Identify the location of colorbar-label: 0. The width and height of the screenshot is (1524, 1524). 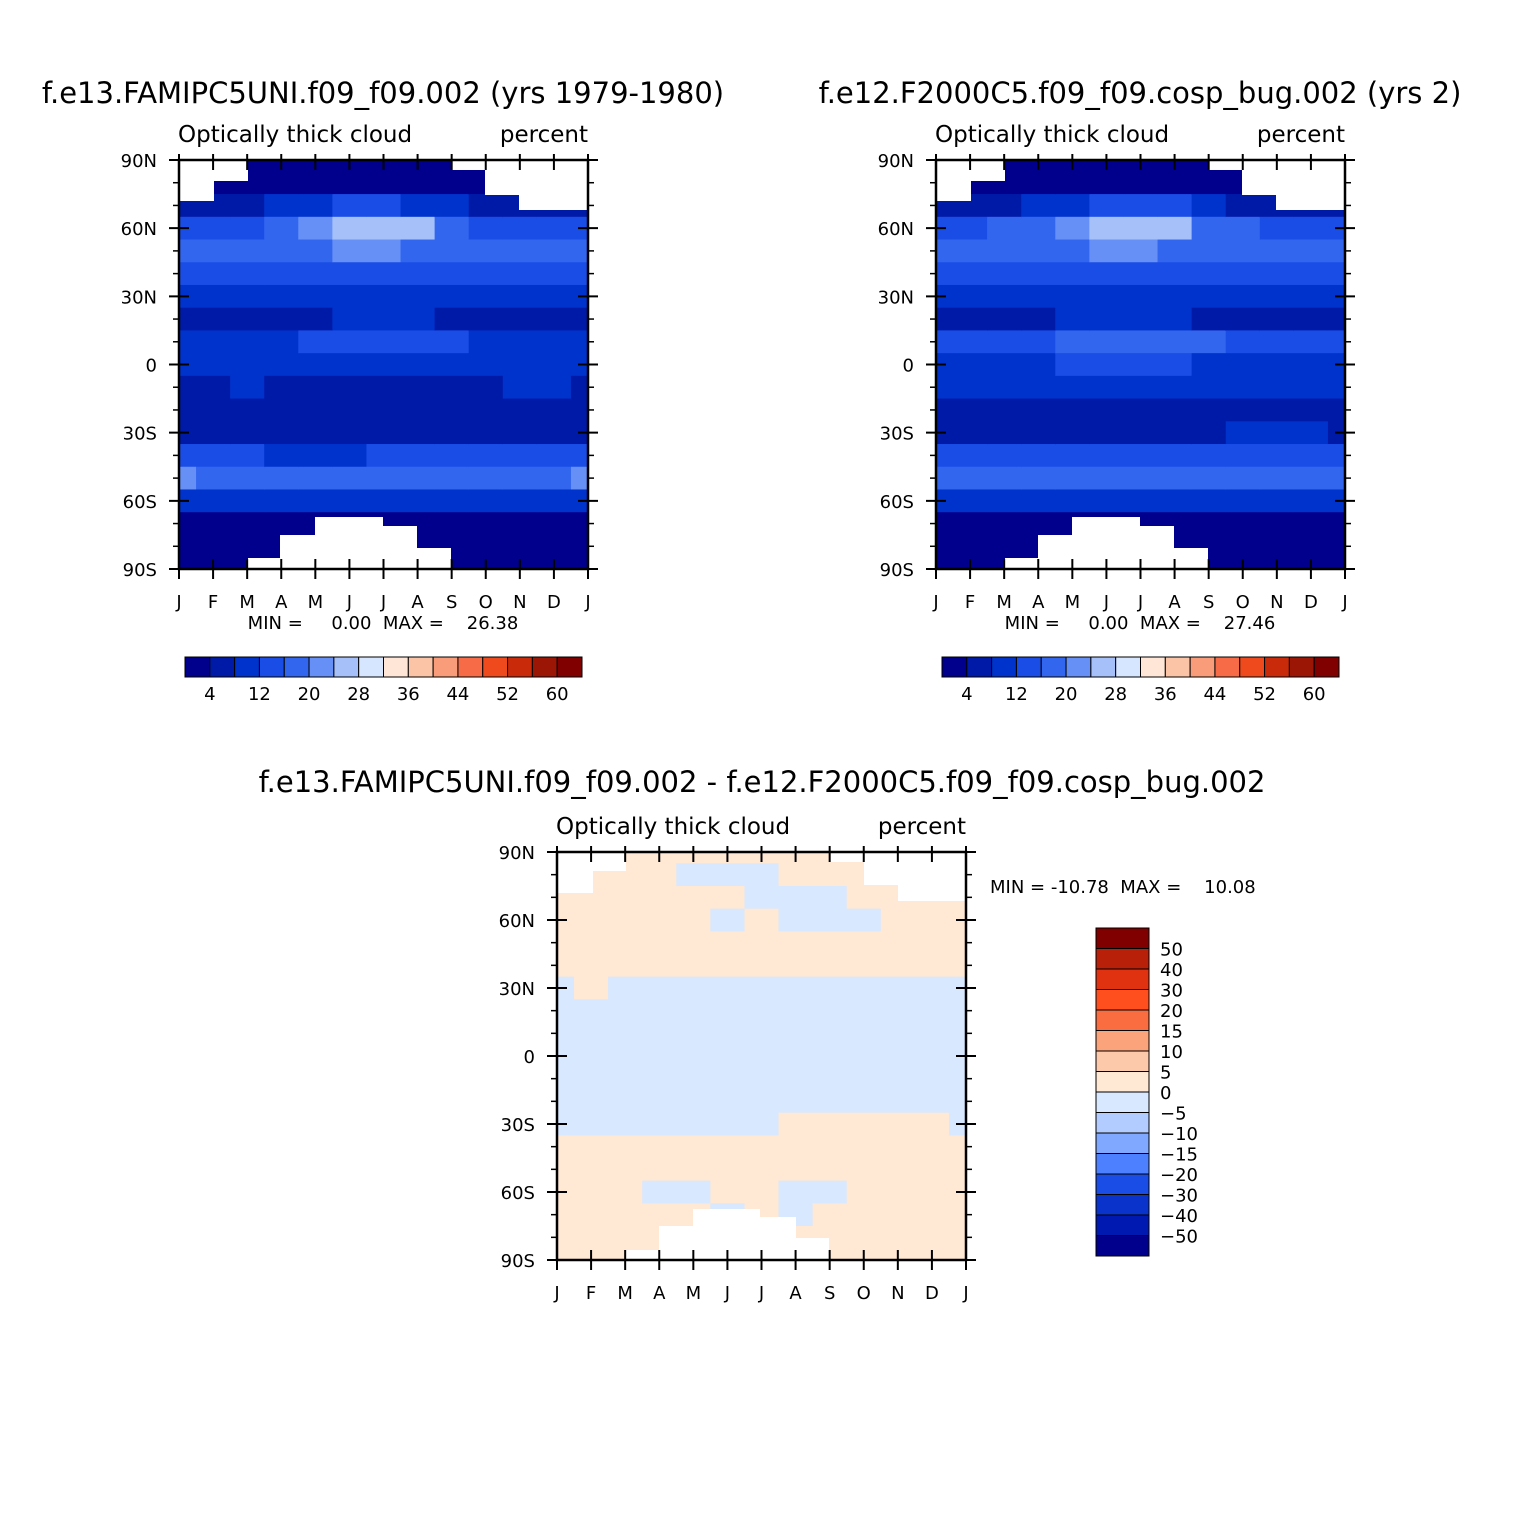
(1165, 1093).